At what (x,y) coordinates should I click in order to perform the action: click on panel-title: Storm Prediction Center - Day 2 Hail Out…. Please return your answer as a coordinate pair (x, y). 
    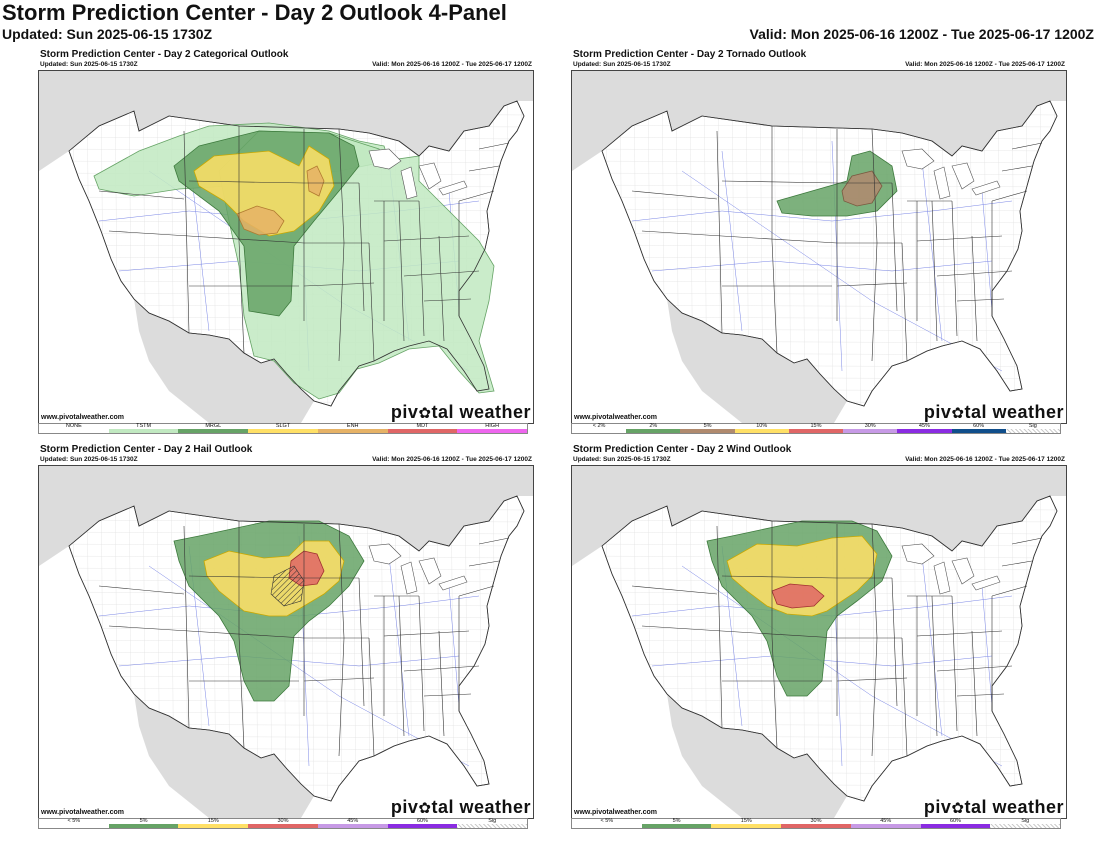
    Looking at the image, I should click on (146, 449).